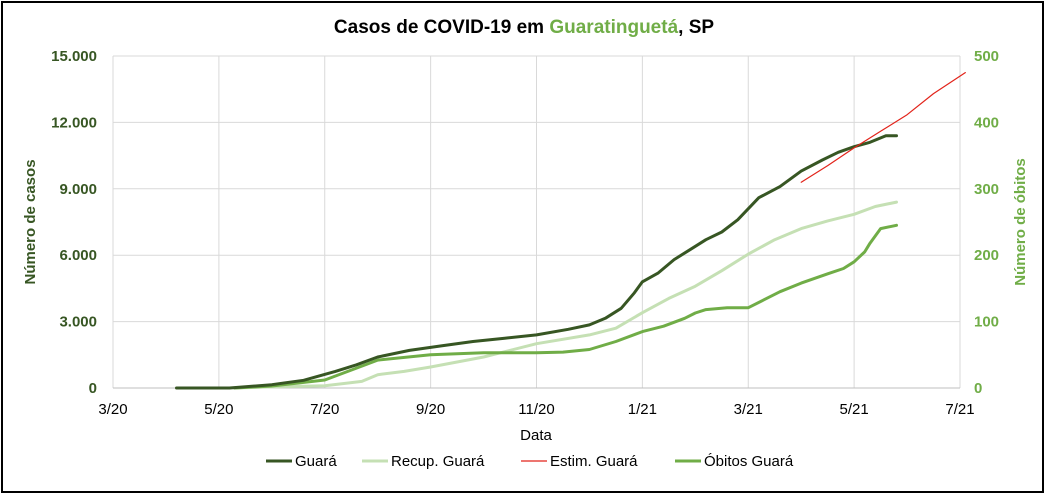 The height and width of the screenshot is (497, 1048). What do you see at coordinates (613, 27) in the screenshot?
I see `title-highlight: Guaratinguetá` at bounding box center [613, 27].